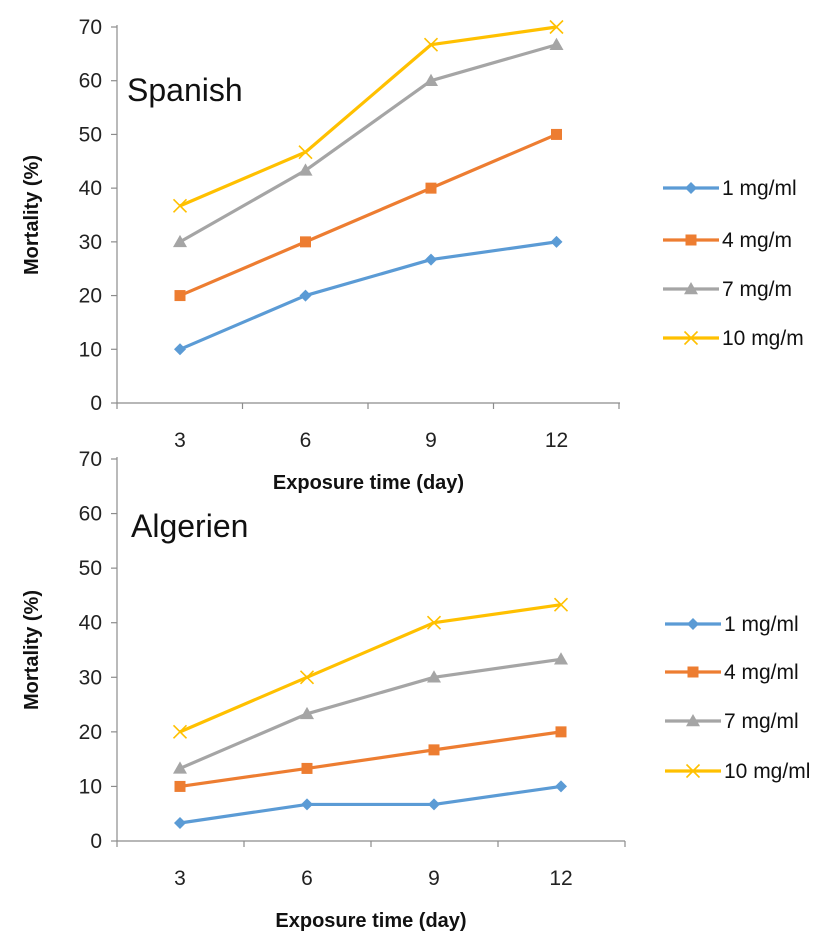 The height and width of the screenshot is (940, 834). What do you see at coordinates (96, 841) in the screenshot?
I see `y-tick-label: 0` at bounding box center [96, 841].